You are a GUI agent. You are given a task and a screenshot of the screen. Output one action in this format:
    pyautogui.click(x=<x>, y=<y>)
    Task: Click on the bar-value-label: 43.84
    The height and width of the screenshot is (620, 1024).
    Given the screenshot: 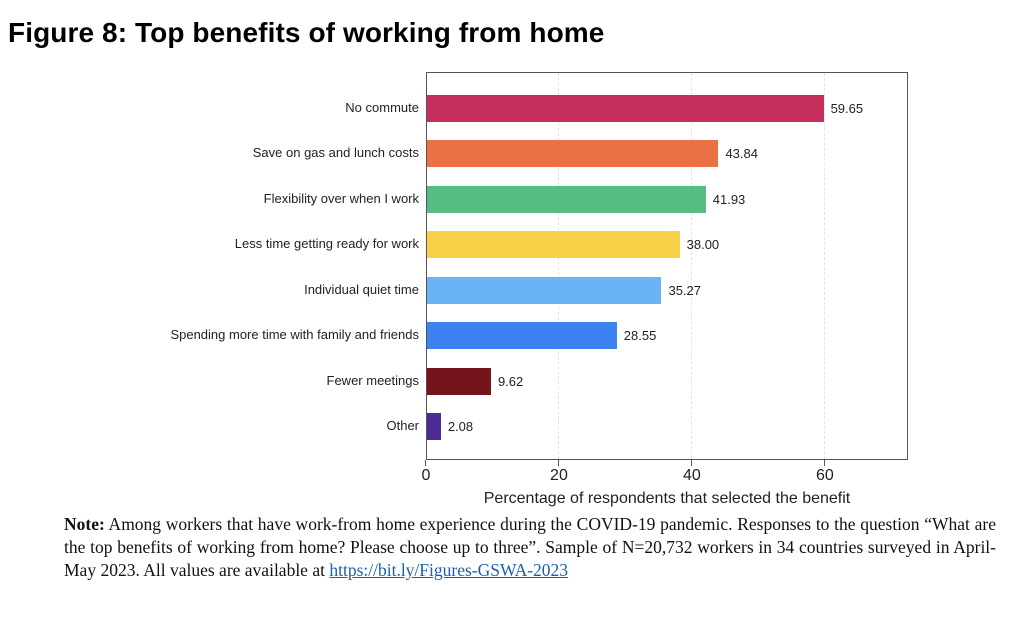 What is the action you would take?
    pyautogui.click(x=741, y=153)
    